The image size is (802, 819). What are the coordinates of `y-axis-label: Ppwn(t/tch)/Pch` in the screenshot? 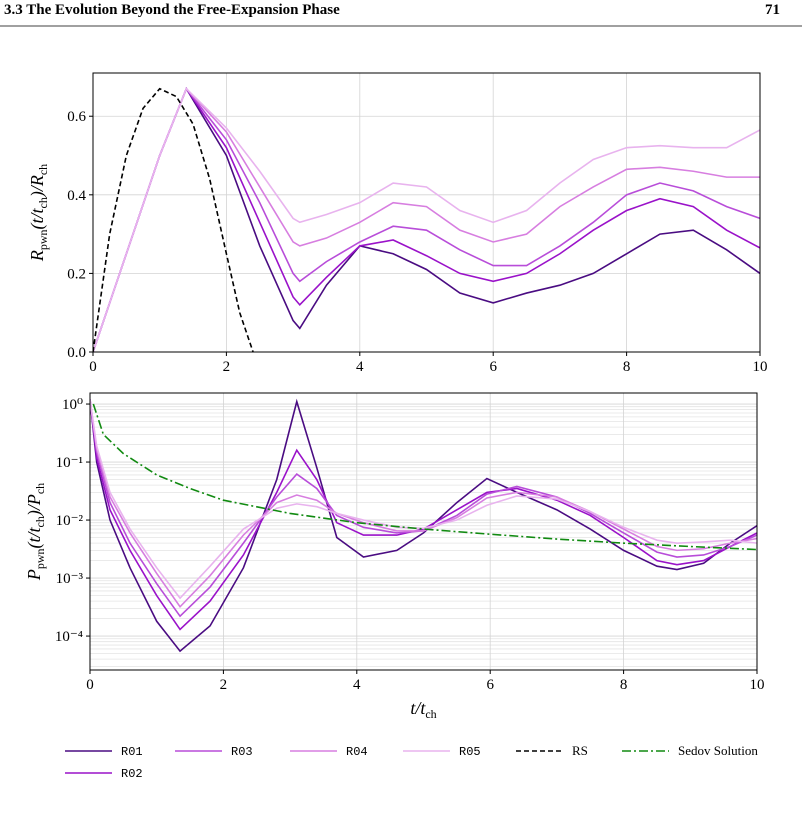 It's located at (35, 532).